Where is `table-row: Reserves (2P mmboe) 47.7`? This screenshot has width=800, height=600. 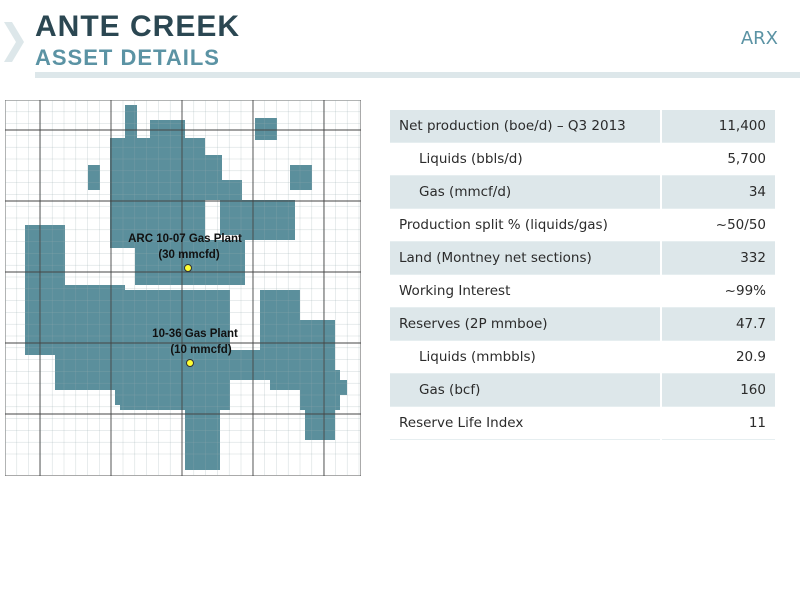
table-row: Reserves (2P mmboe) 47.7 is located at coordinates (582, 324).